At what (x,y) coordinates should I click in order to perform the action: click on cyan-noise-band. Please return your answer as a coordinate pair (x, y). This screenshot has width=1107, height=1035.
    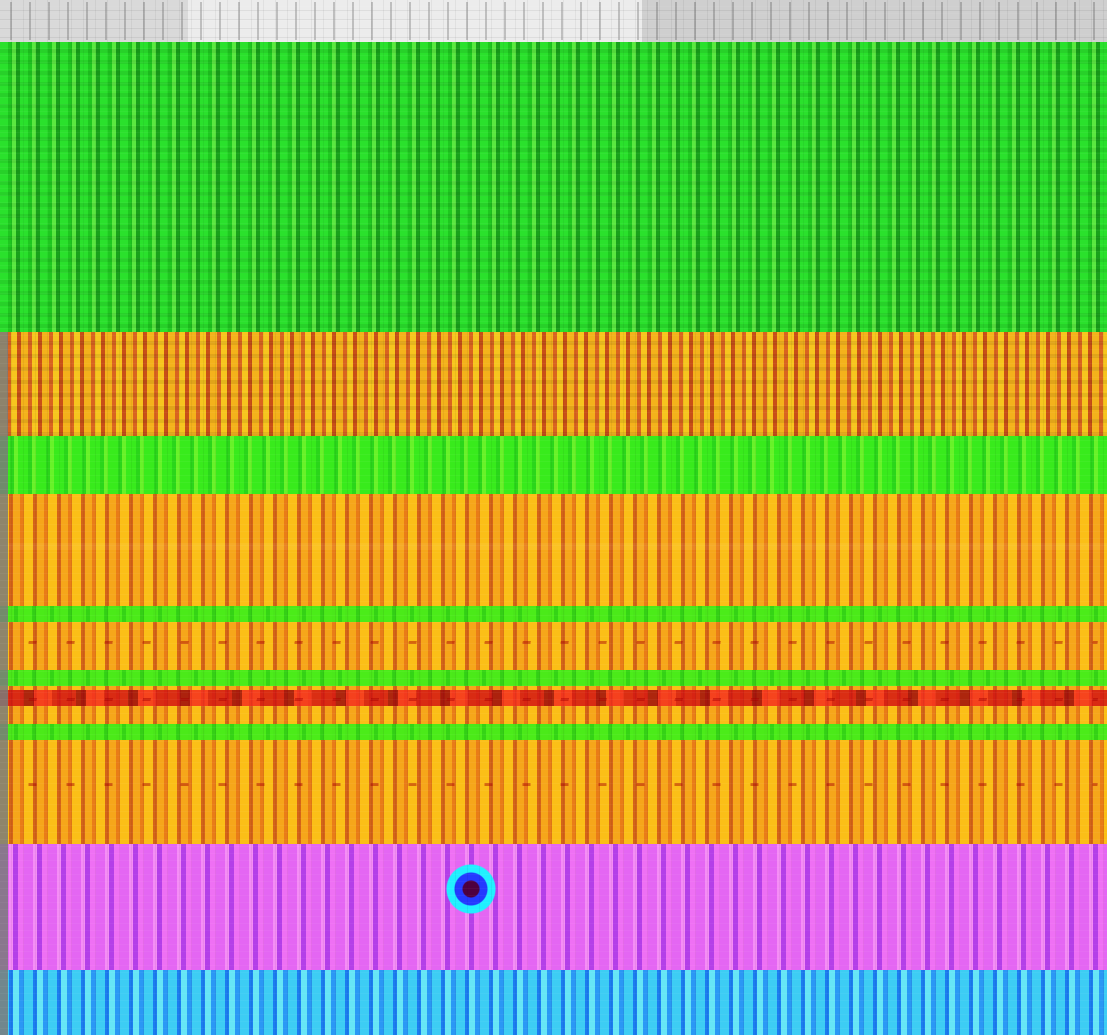
    Looking at the image, I should click on (553, 1002).